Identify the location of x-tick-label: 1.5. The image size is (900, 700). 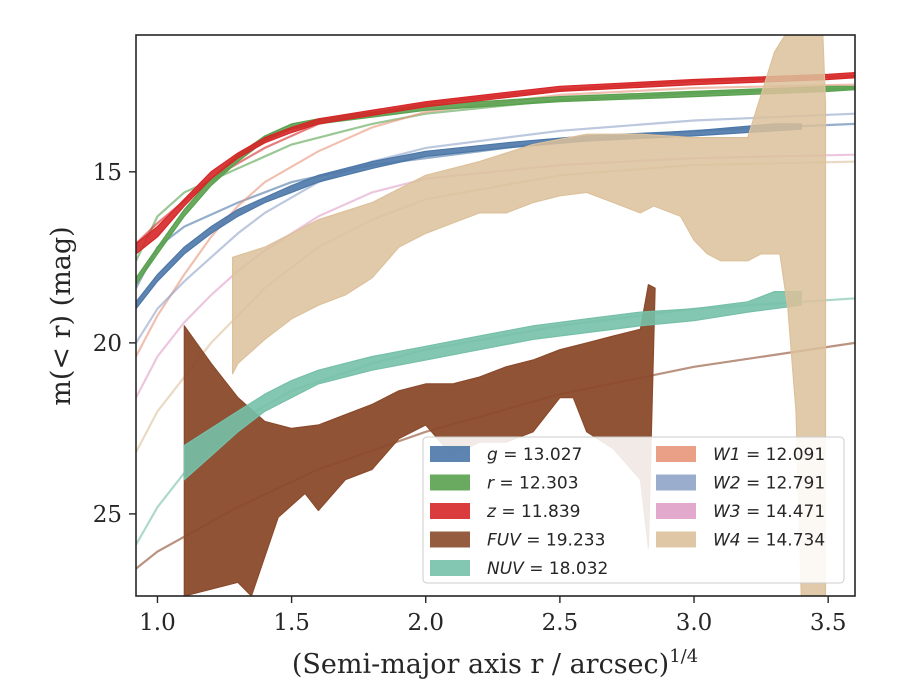
(291, 623).